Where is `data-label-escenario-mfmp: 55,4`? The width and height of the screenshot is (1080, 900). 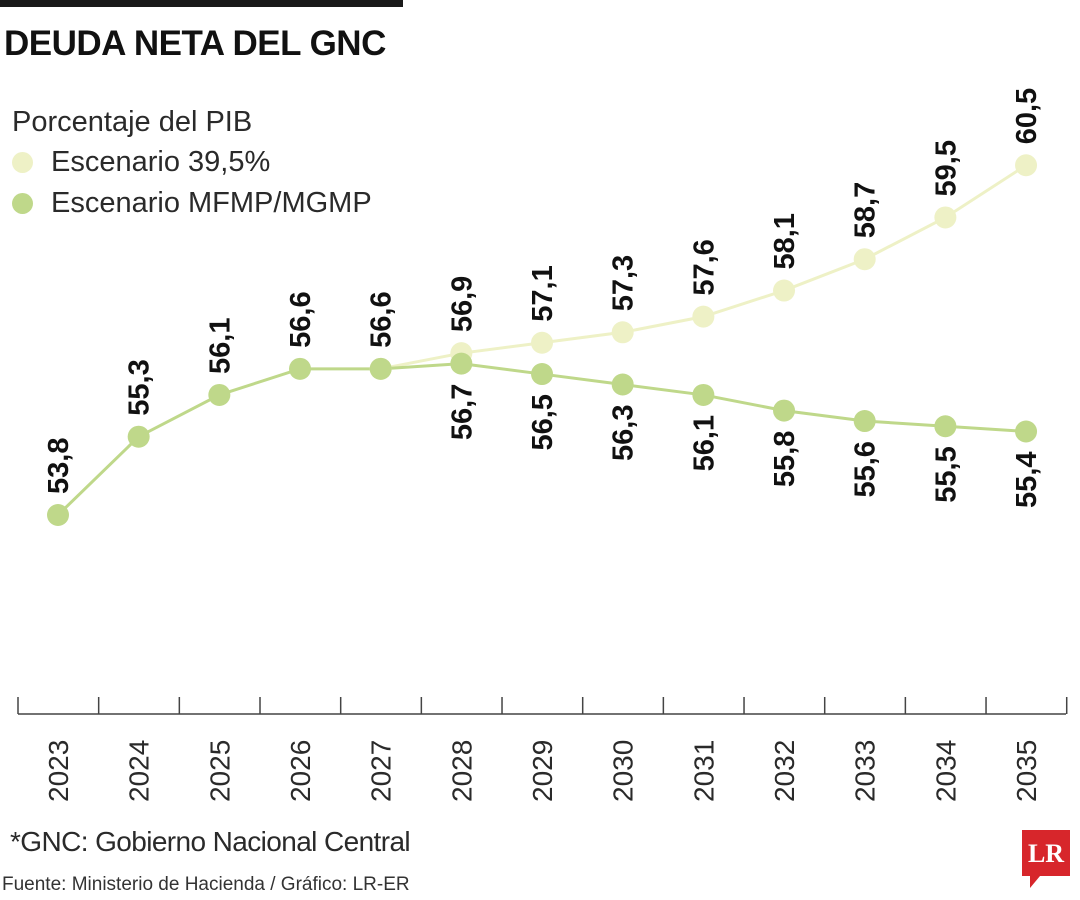 data-label-escenario-mfmp: 55,4 is located at coordinates (1027, 479).